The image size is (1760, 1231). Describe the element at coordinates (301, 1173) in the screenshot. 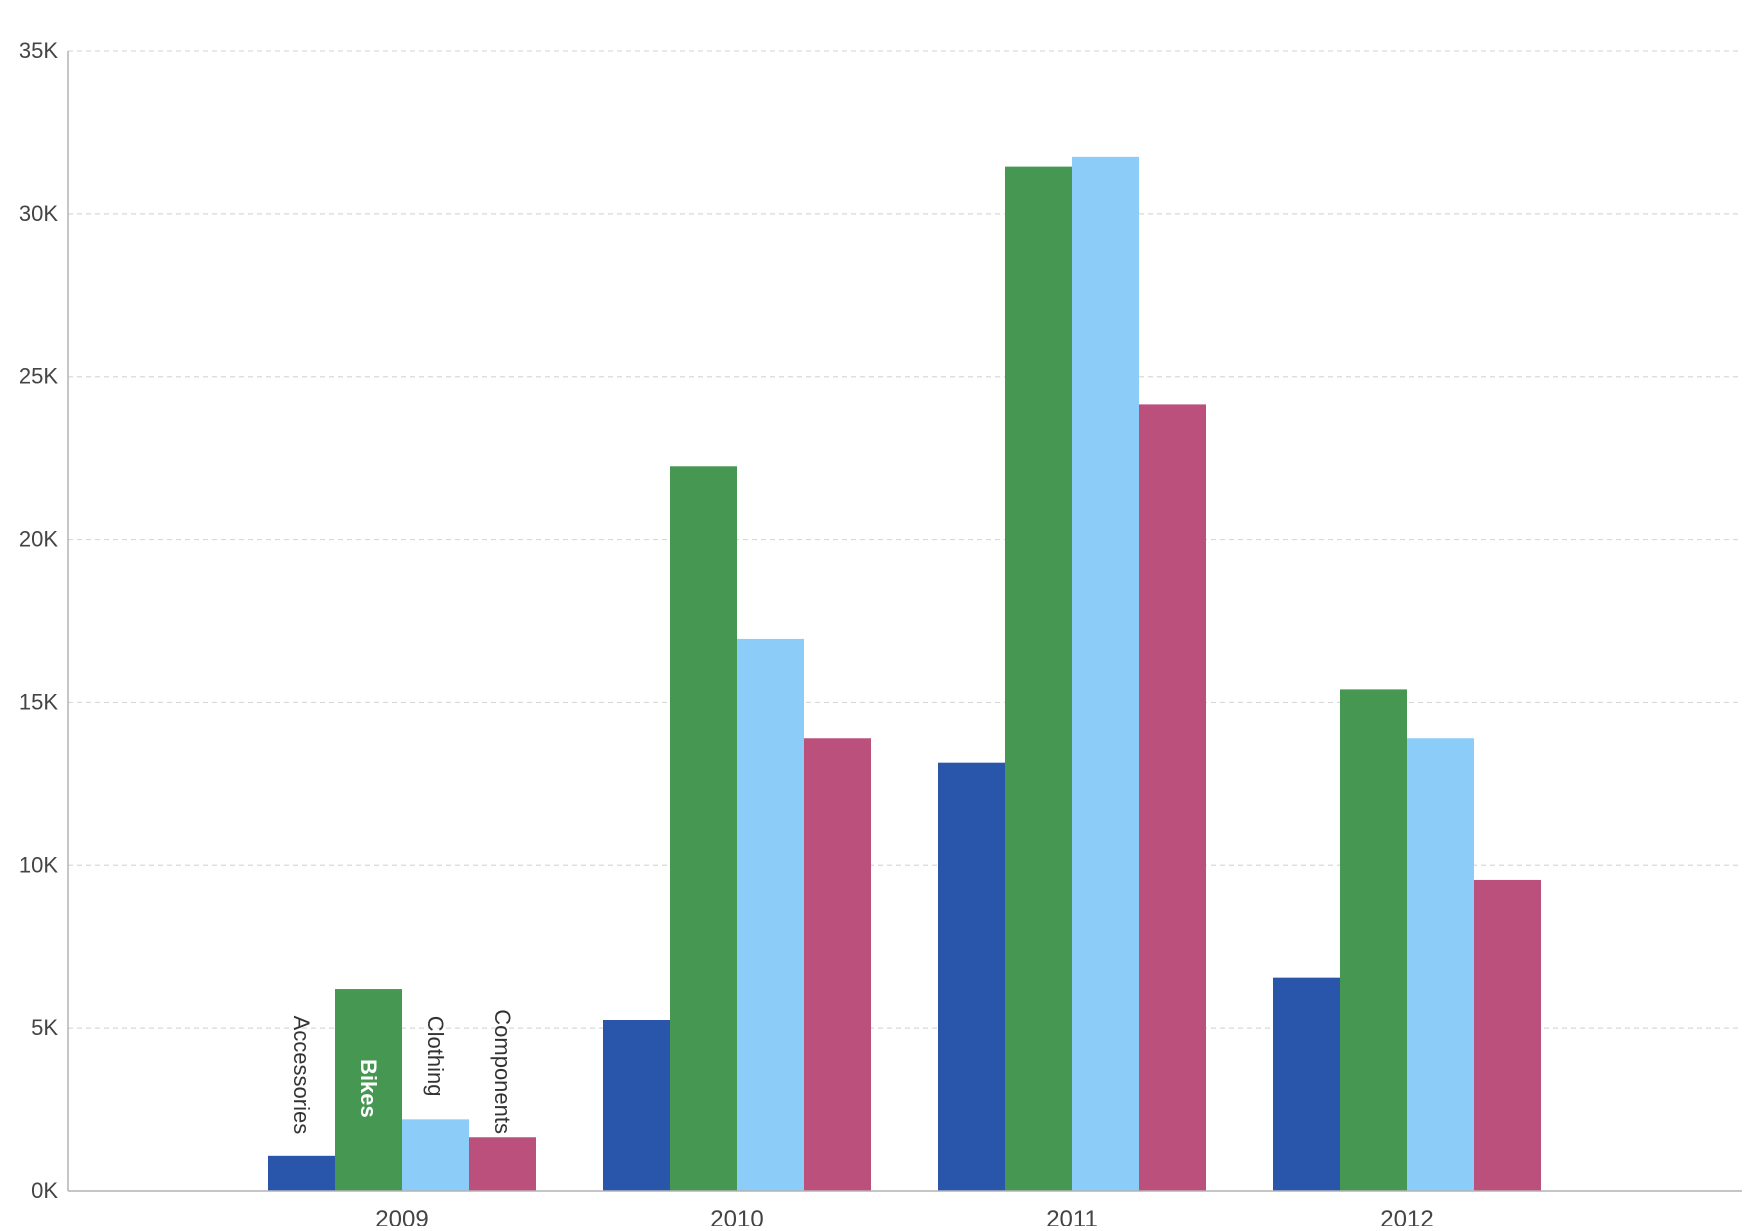

I see `bar-accessories-2009` at that location.